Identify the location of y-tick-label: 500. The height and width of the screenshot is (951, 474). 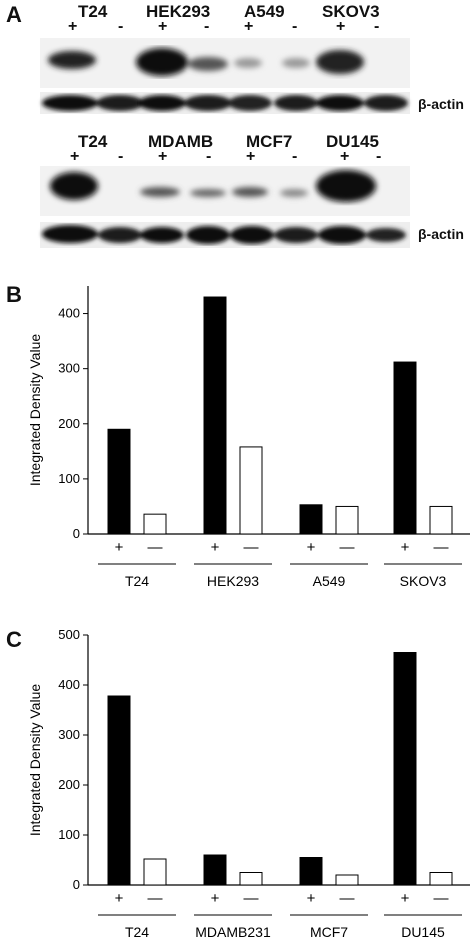
(69, 634).